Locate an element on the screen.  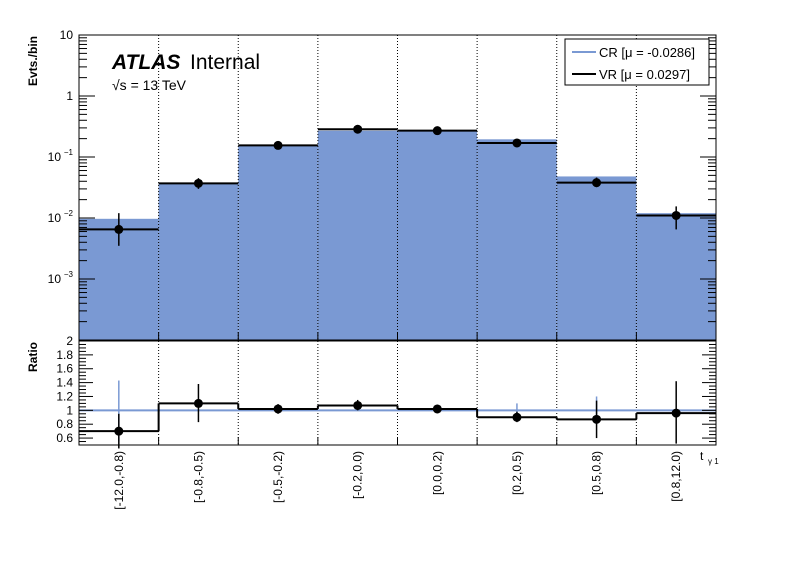
y-tick-label-ratio: 1.6 is located at coordinates (64, 369).